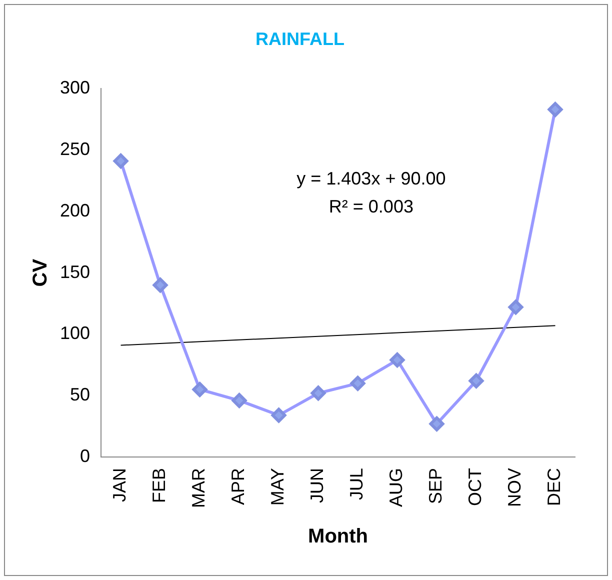  I want to click on x-tick-label: SEP, so click(436, 486).